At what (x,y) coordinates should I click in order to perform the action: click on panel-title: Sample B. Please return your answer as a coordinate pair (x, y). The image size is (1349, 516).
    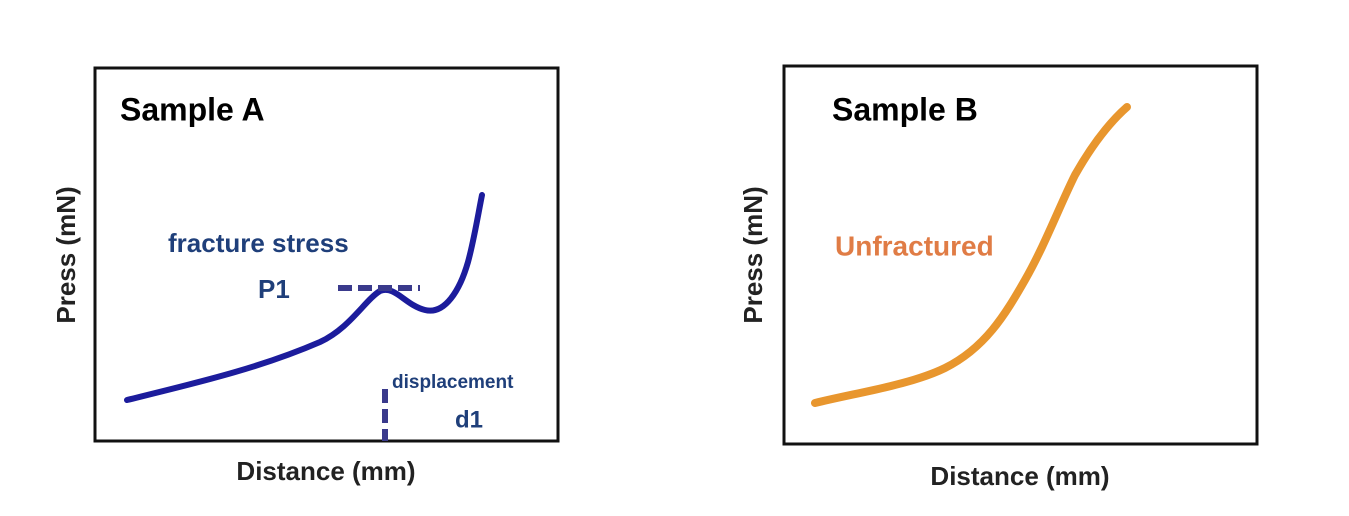
    Looking at the image, I should click on (905, 109).